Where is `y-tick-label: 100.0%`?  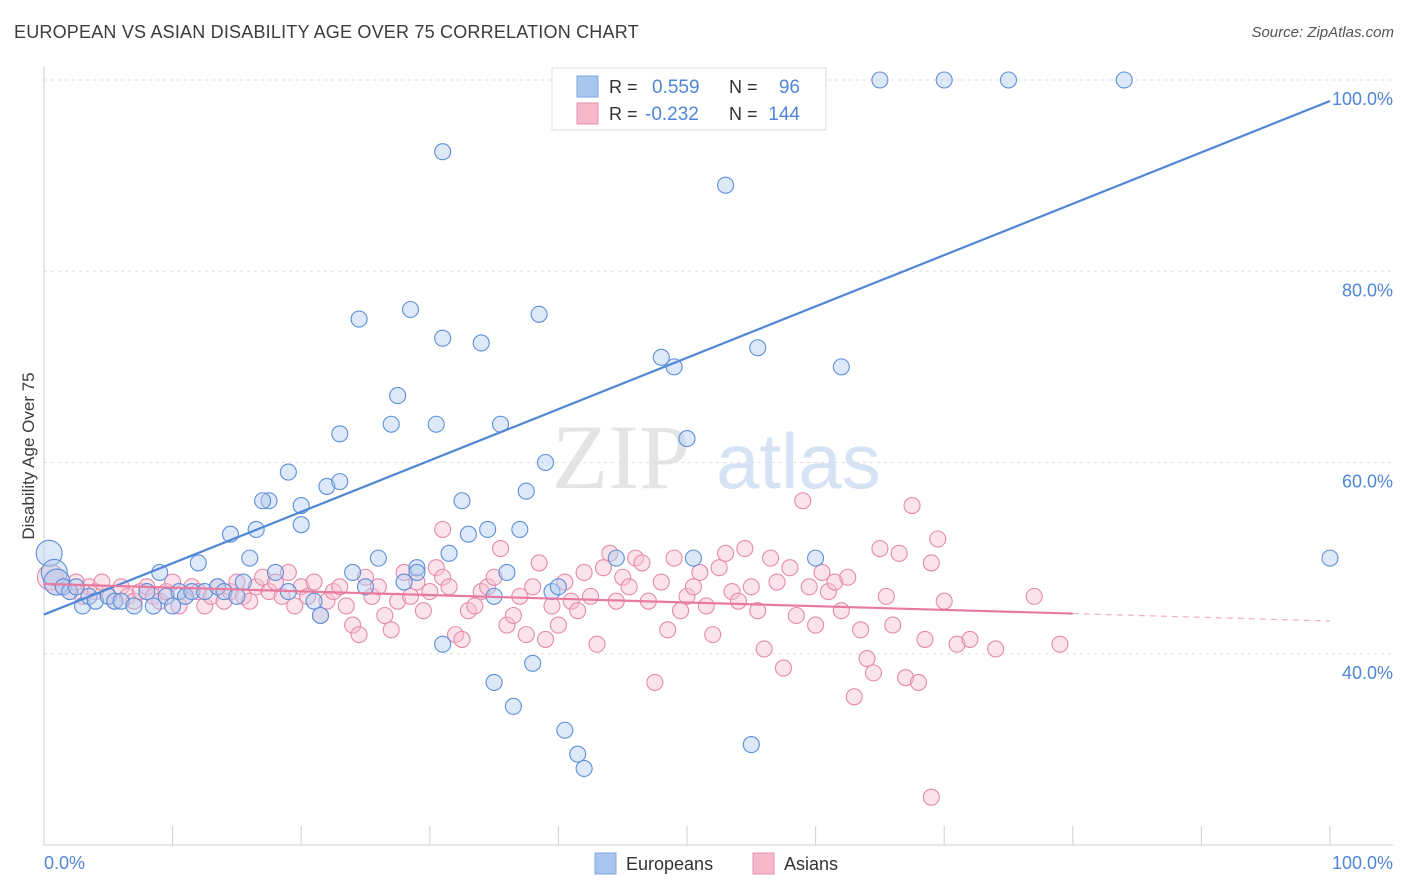 y-tick-label: 100.0% is located at coordinates (1362, 99).